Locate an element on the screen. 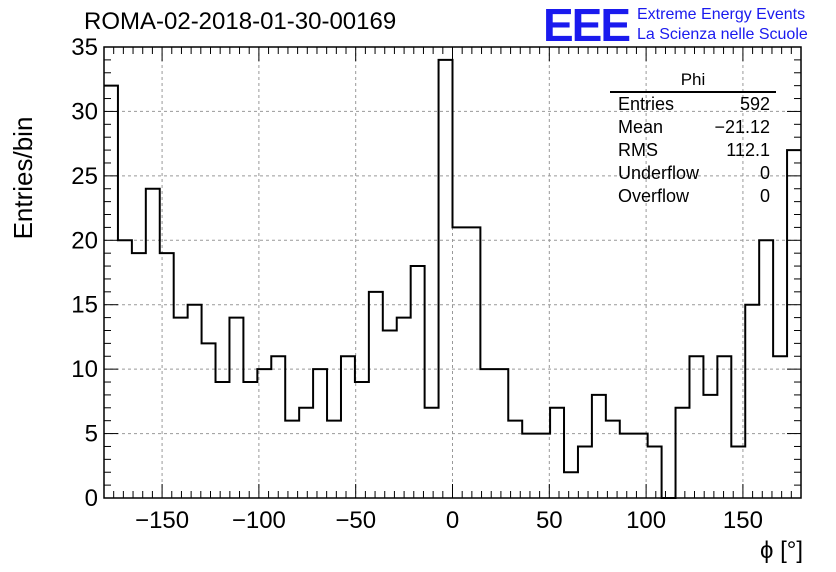 The width and height of the screenshot is (836, 572). x-tick-labels: −150 −100 −50 0 50 100 150 is located at coordinates (449, 520).